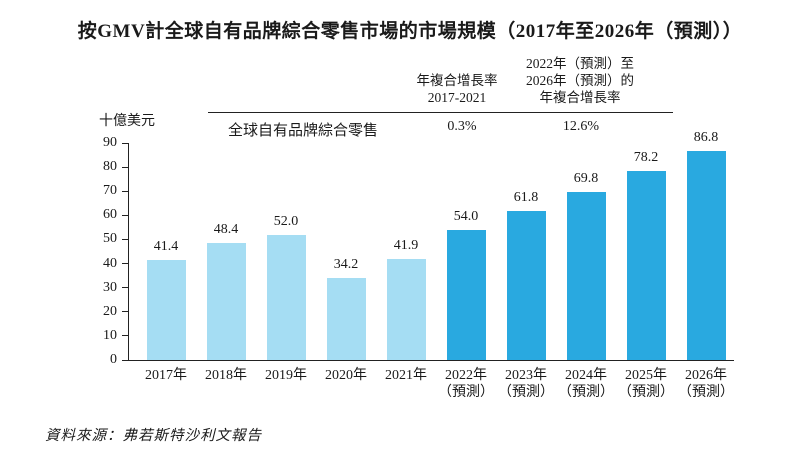  I want to click on x-axis-label-line: 2020年, so click(346, 375).